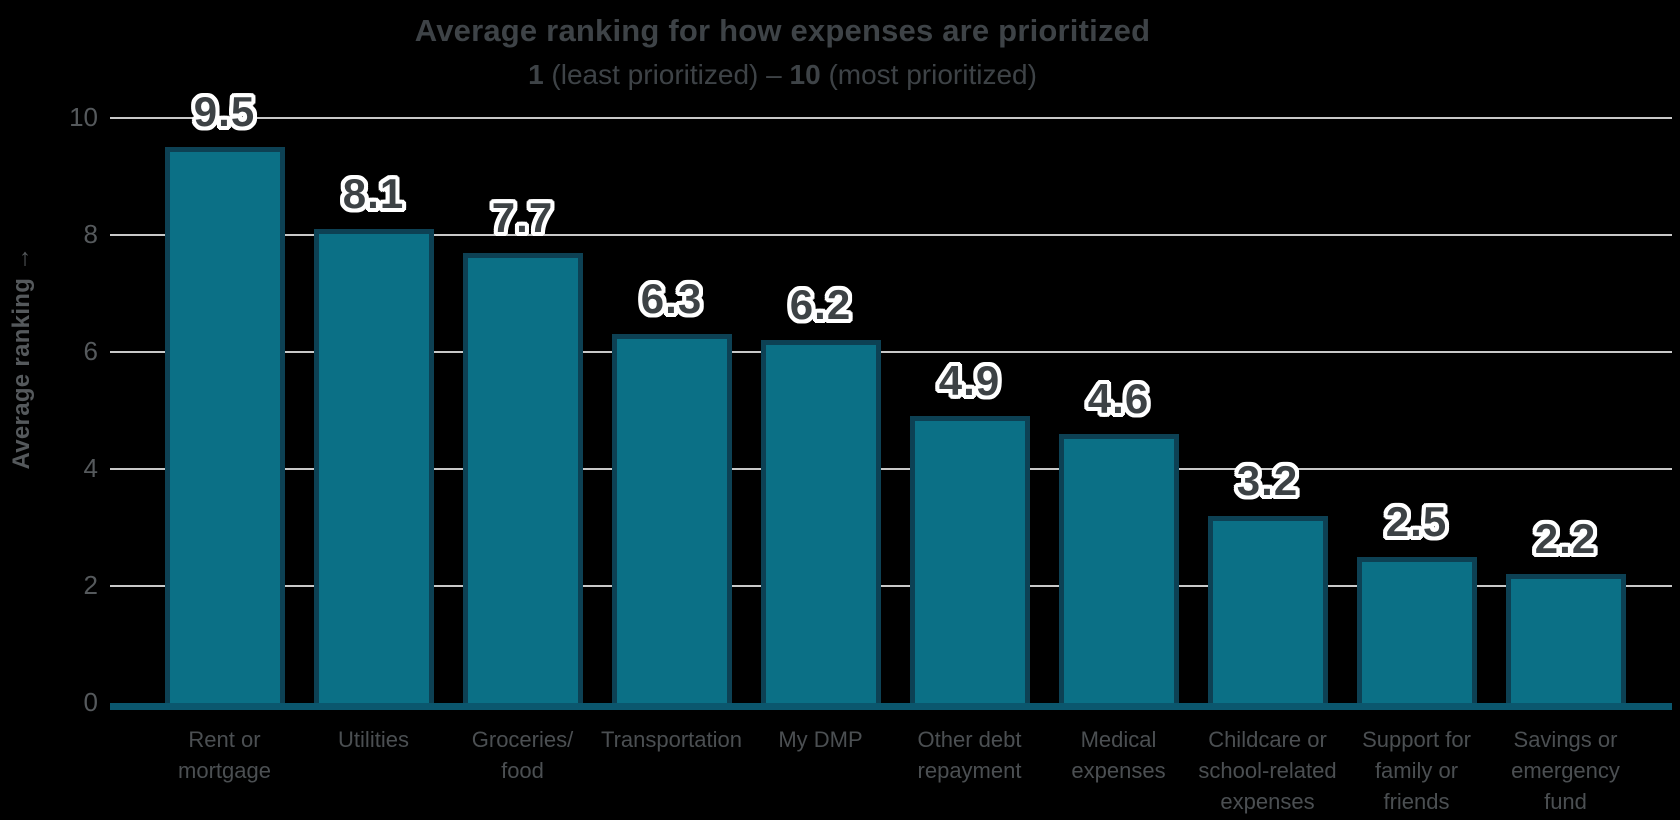 Image resolution: width=1680 pixels, height=820 pixels. I want to click on bar-value-label: 6.3, so click(671, 298).